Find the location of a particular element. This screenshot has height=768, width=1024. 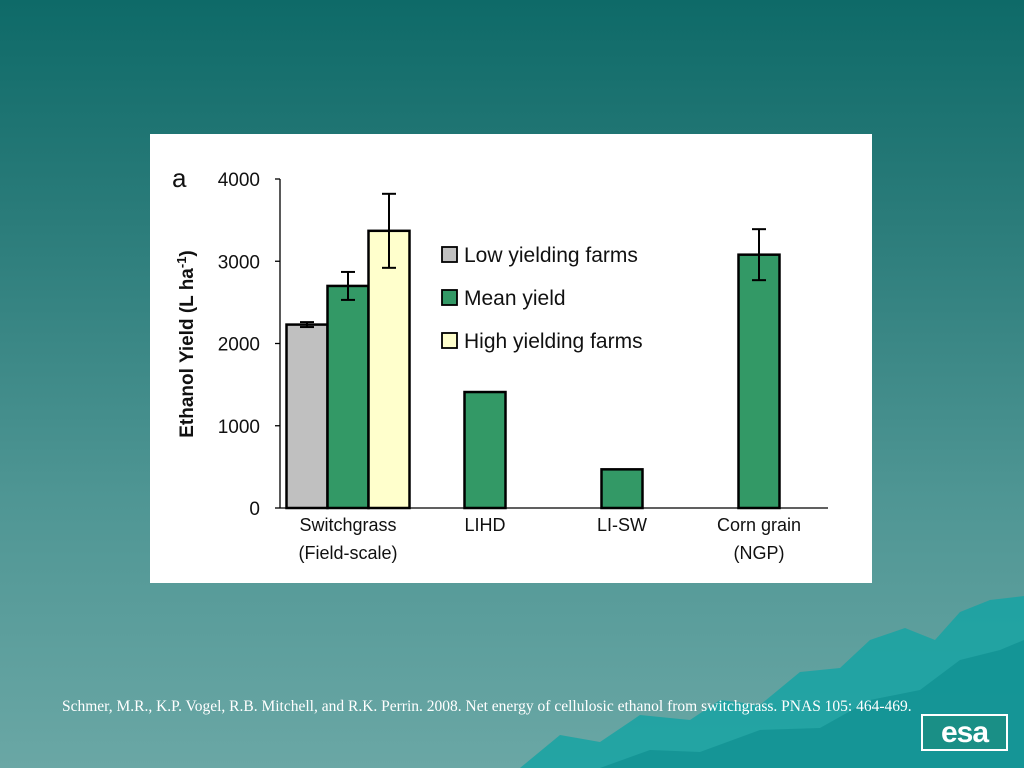

y-axis-title: Ethanol Yield (L ha-1) is located at coordinates (186, 344).